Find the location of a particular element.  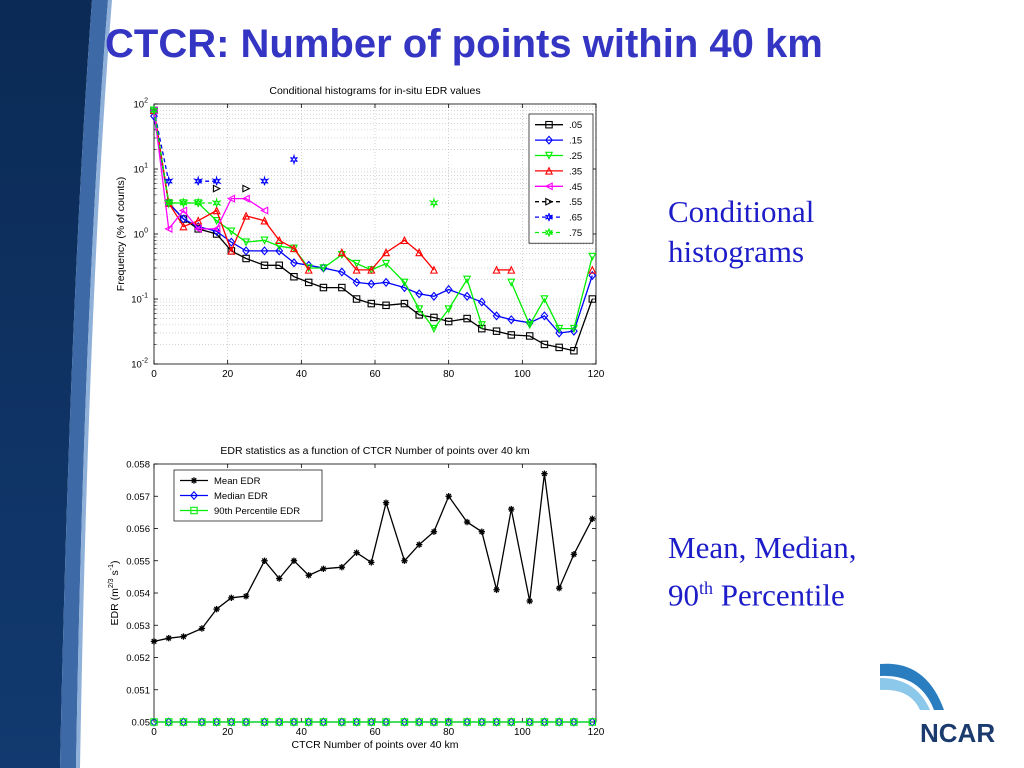

x-tick-label: 120 is located at coordinates (596, 732).